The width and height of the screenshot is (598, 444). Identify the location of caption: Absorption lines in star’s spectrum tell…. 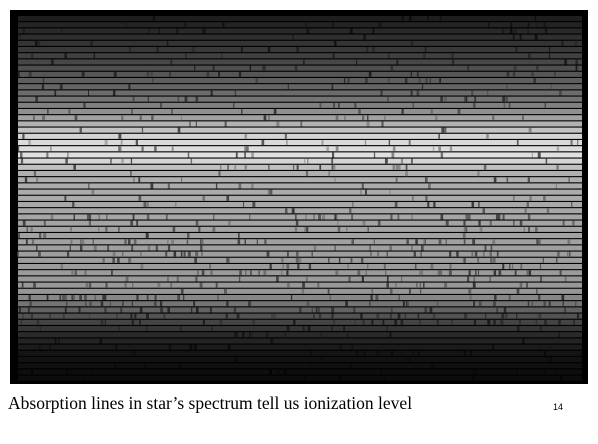
(210, 403).